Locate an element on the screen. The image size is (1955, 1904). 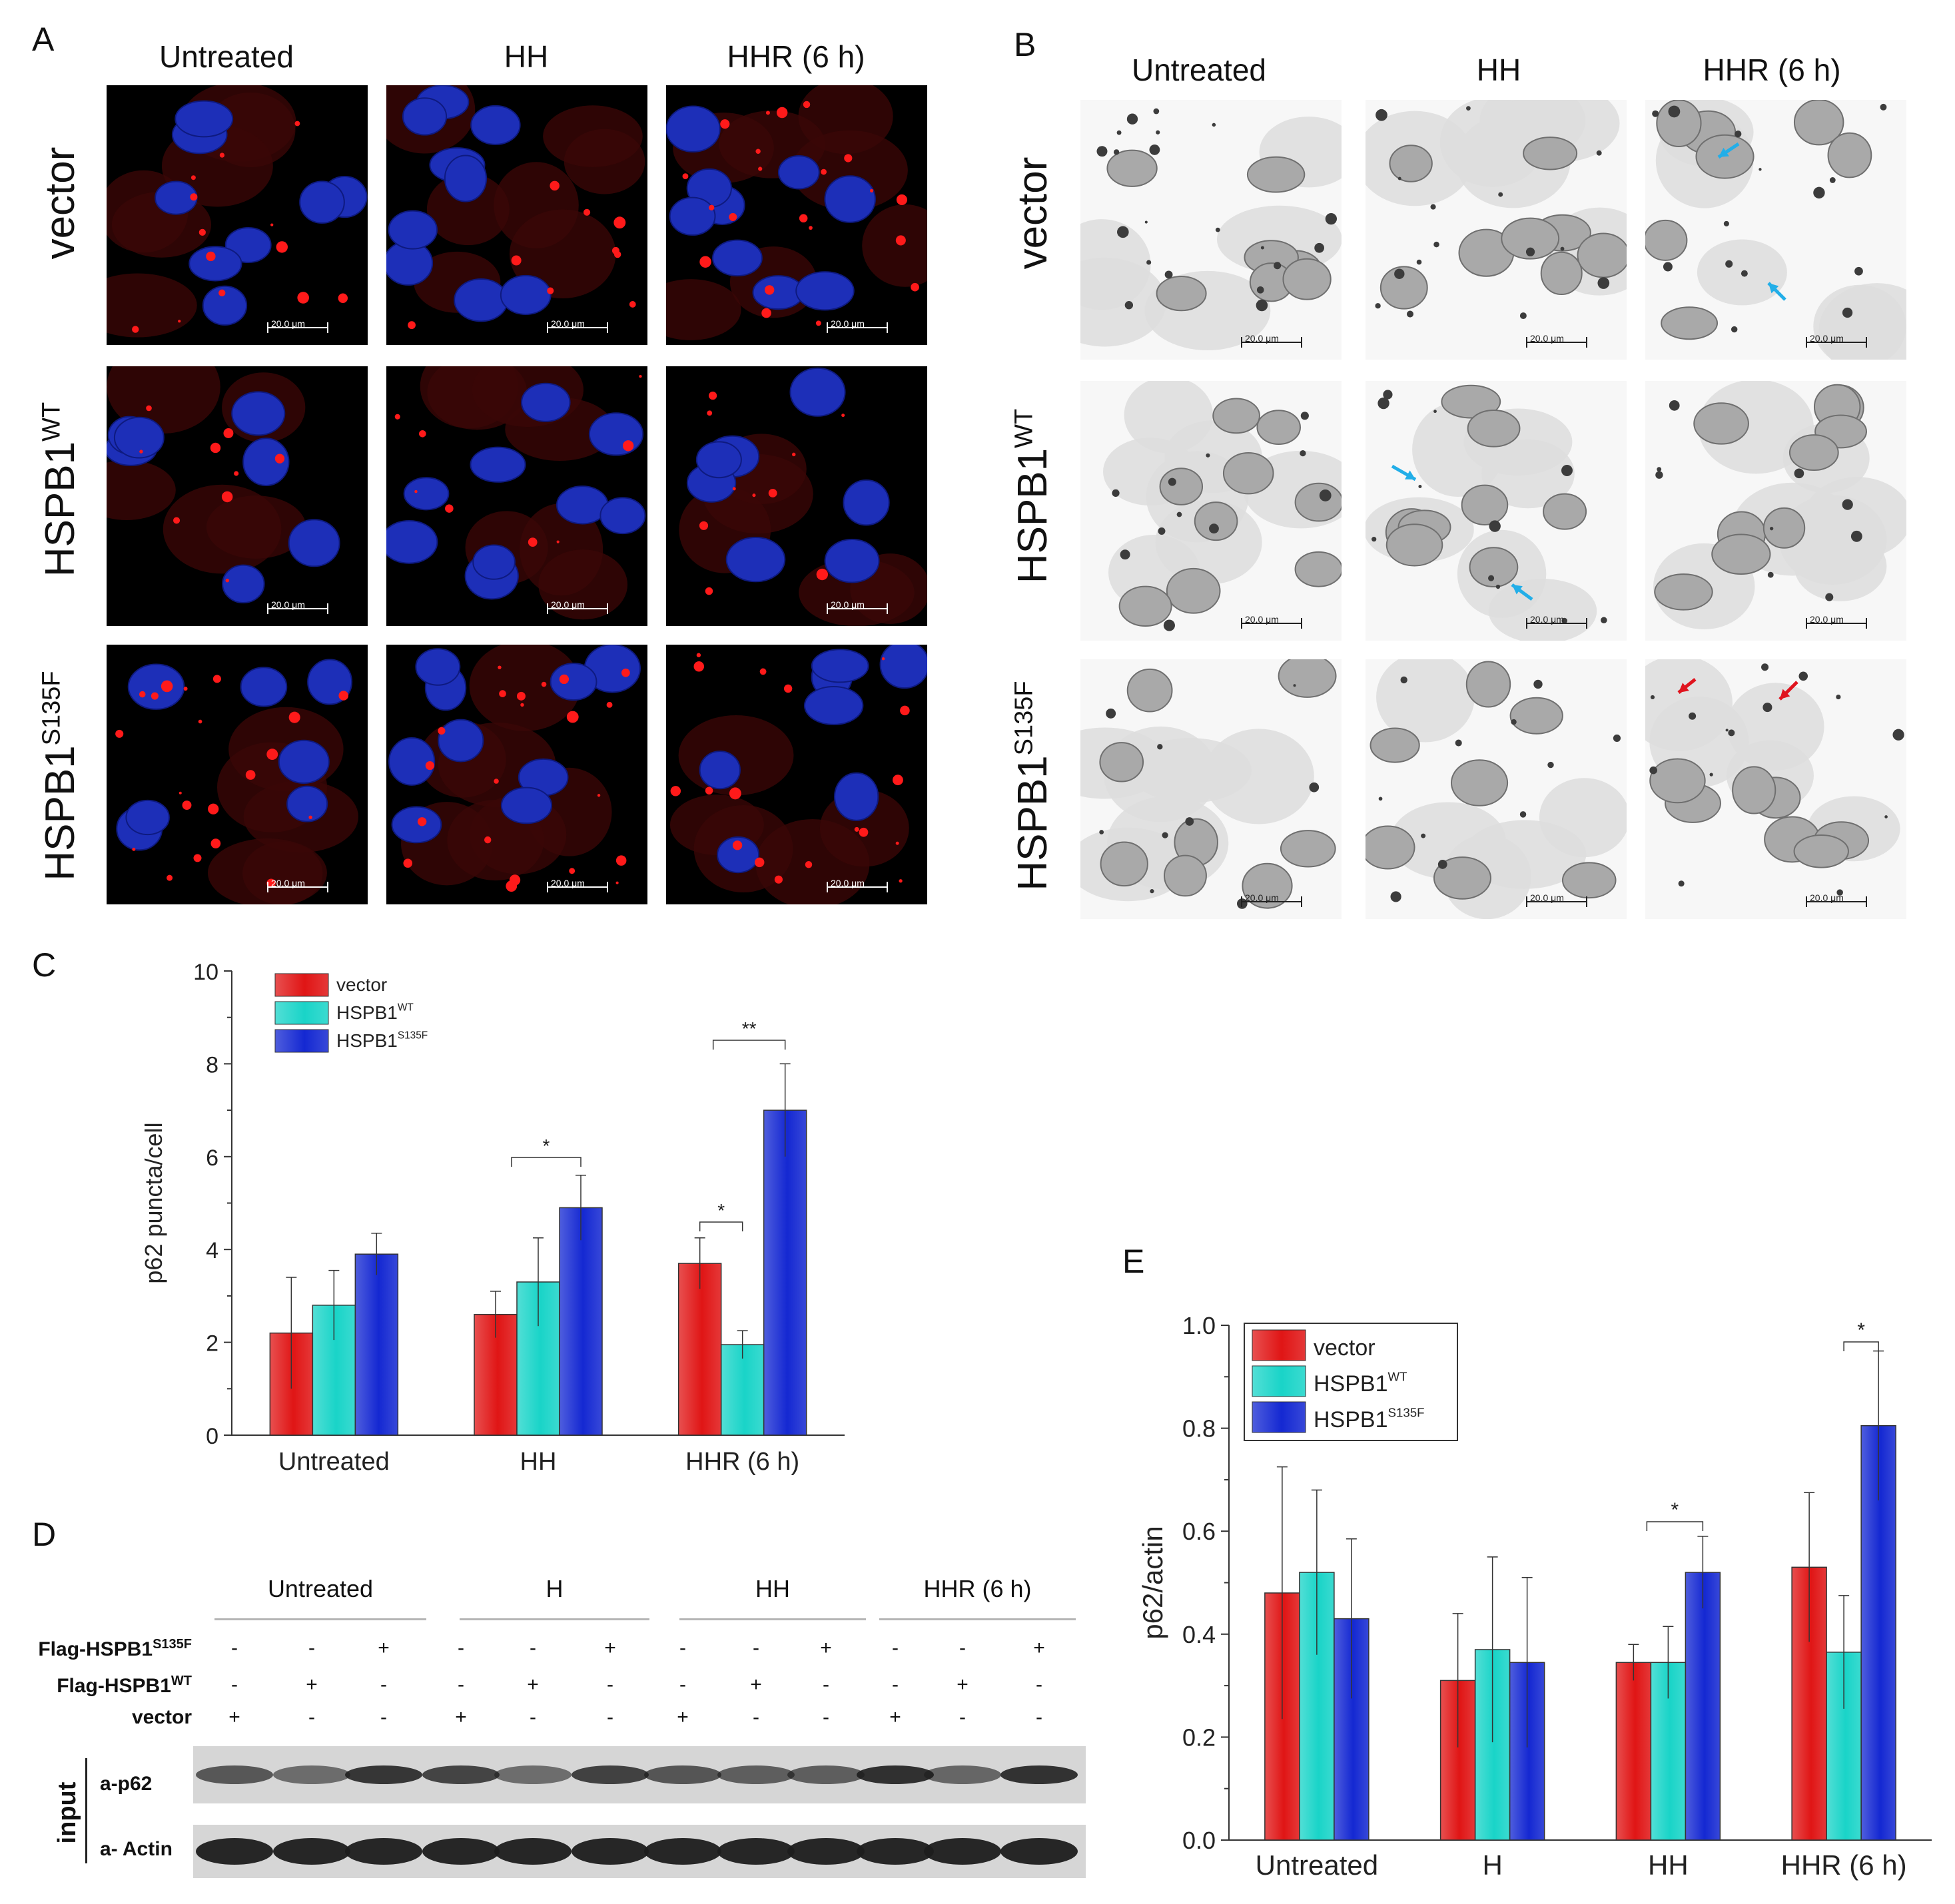
panel-e-letter: E is located at coordinates (1133, 1261).